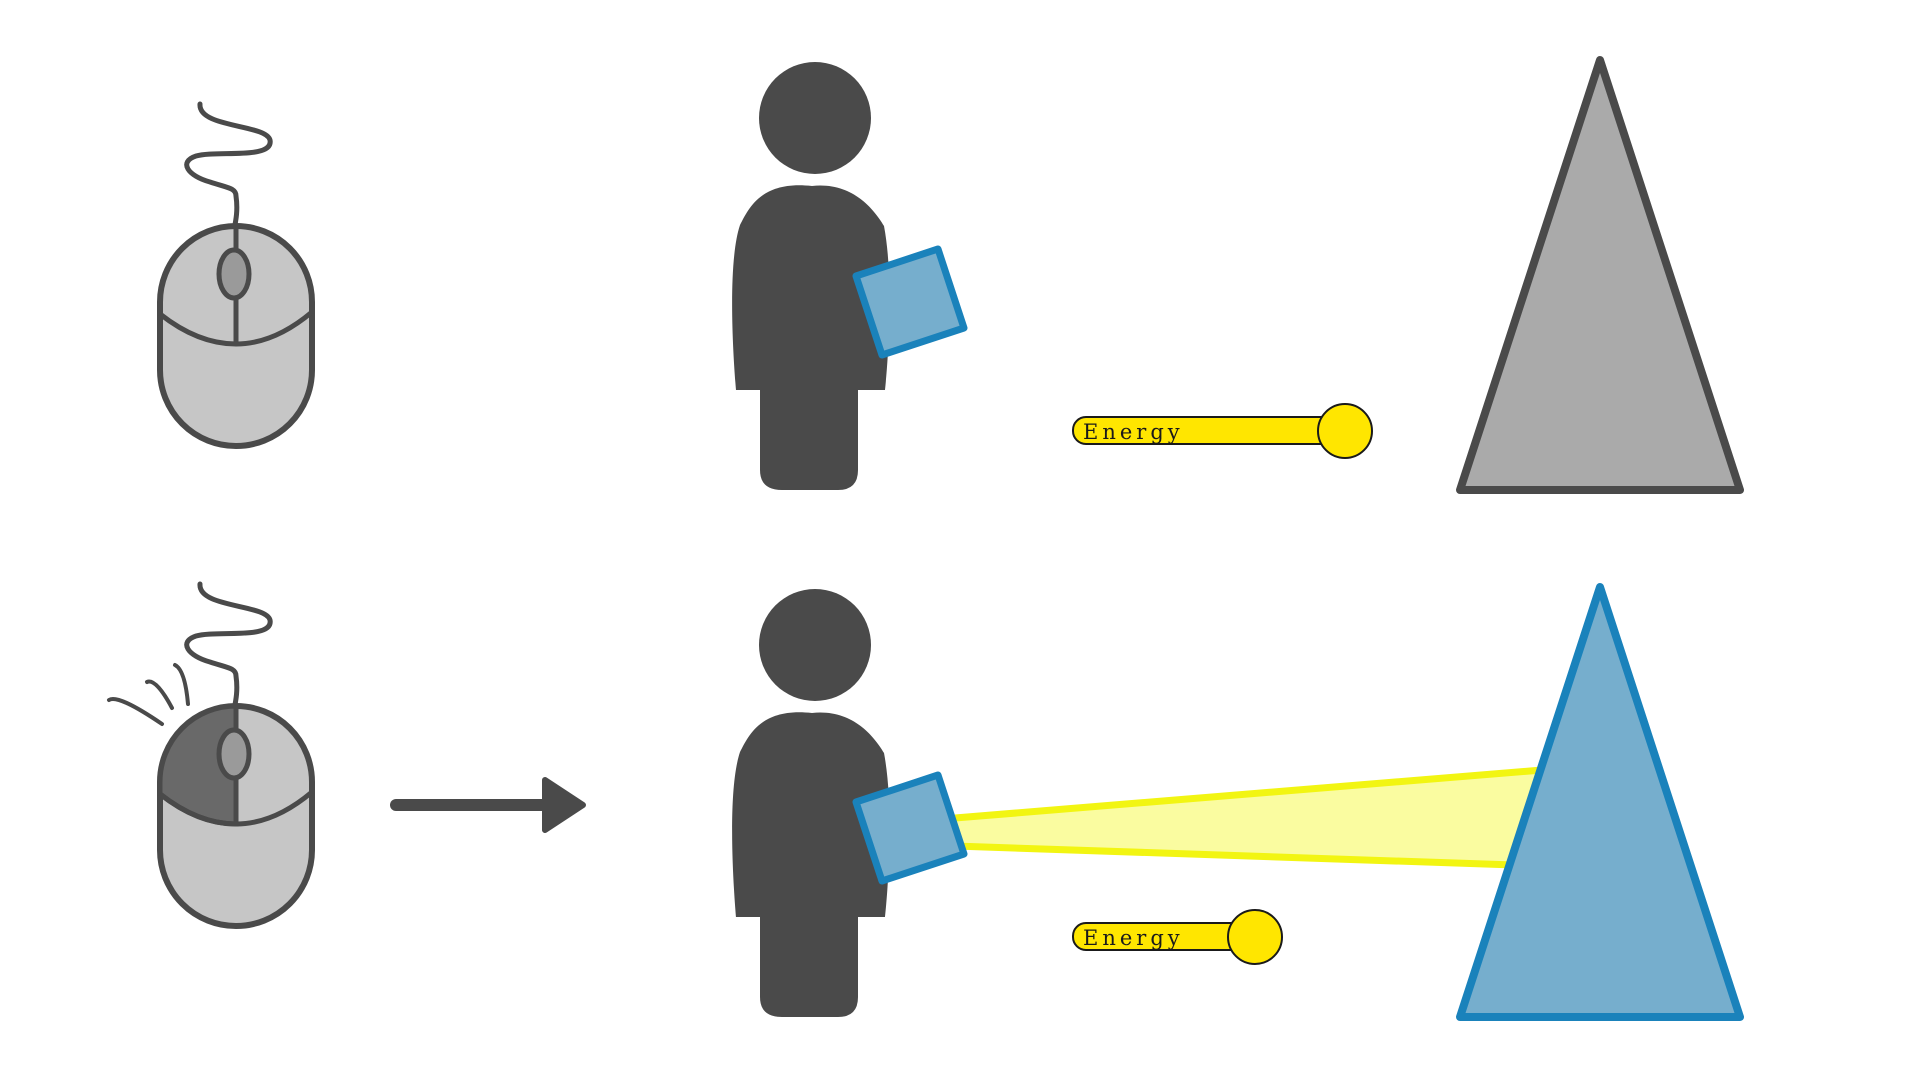 The image size is (1920, 1080). What do you see at coordinates (211, 755) in the screenshot?
I see `computer-mouse-left-click-icon` at bounding box center [211, 755].